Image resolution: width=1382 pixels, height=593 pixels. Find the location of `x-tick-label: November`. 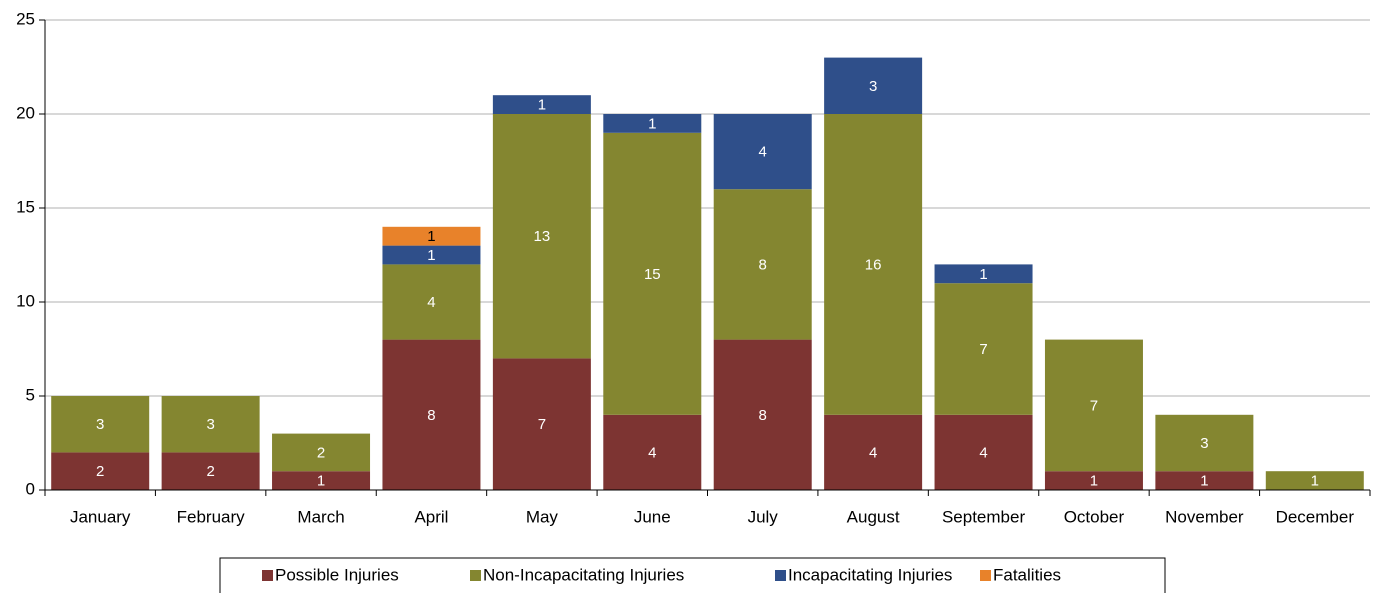

x-tick-label: November is located at coordinates (1204, 516).